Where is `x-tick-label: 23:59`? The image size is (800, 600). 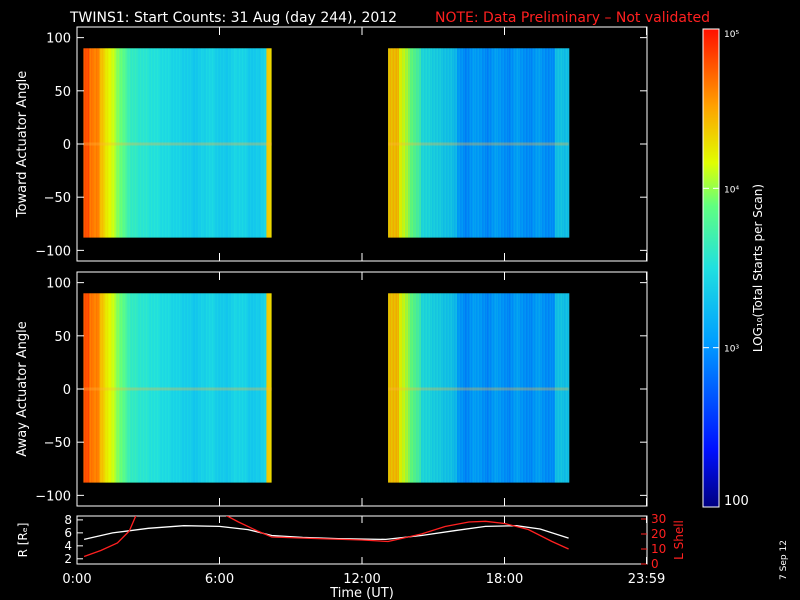 x-tick-label: 23:59 is located at coordinates (646, 579).